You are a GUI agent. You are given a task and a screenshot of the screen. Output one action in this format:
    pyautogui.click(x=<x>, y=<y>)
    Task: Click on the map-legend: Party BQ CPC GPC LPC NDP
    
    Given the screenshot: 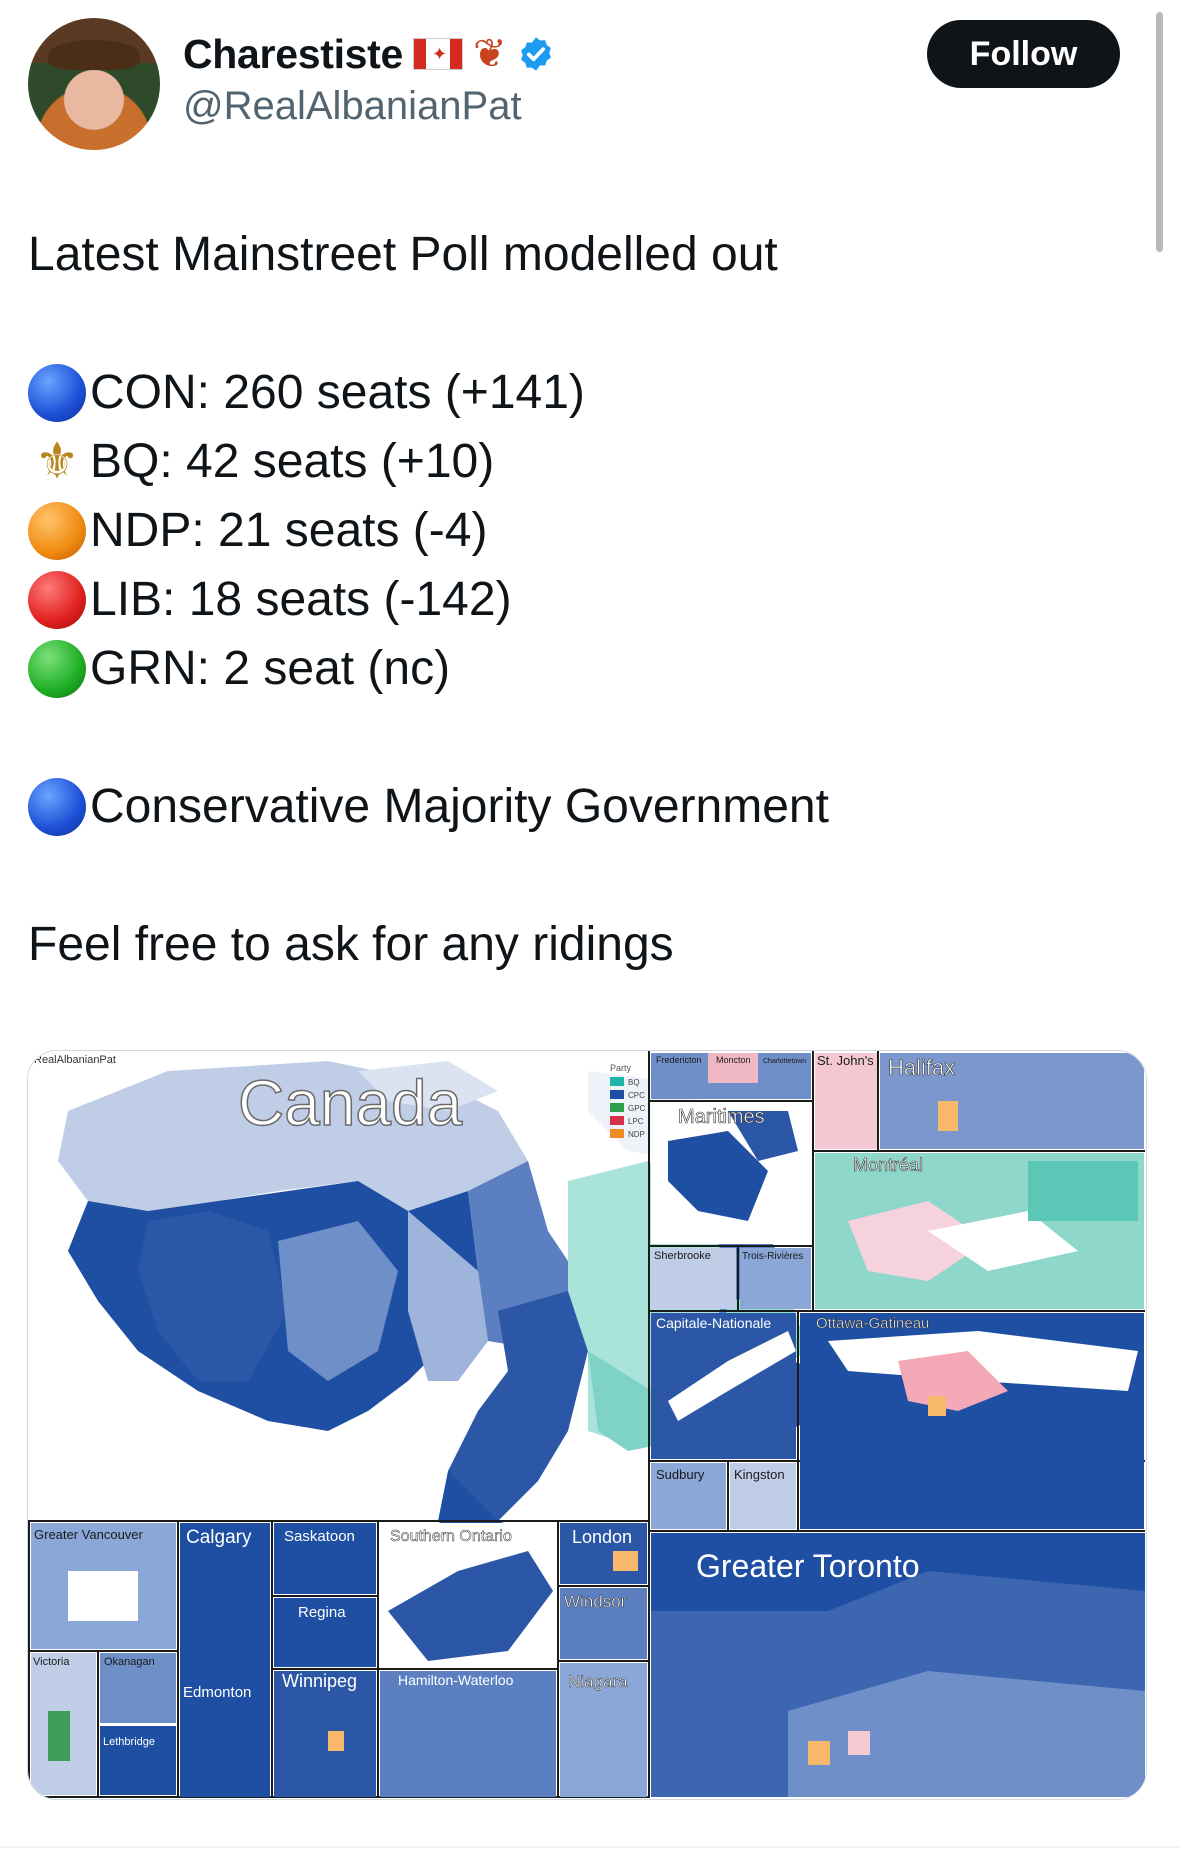 What is the action you would take?
    pyautogui.click(x=628, y=1101)
    